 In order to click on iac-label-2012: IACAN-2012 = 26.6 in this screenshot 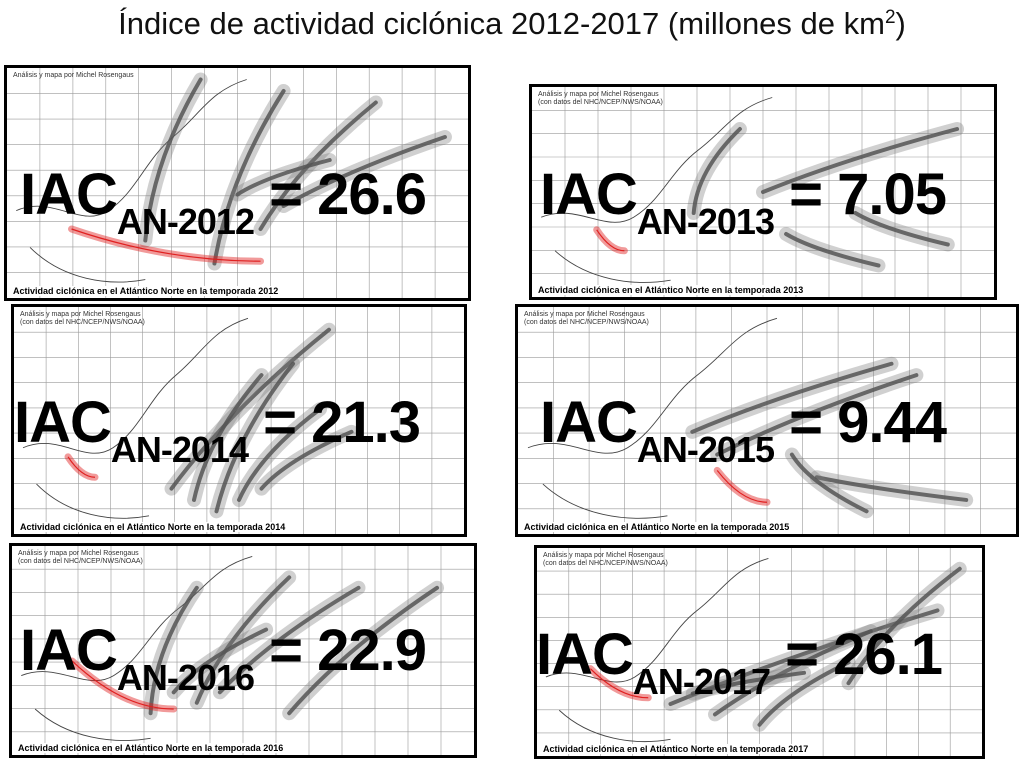, I will do `click(223, 202)`.